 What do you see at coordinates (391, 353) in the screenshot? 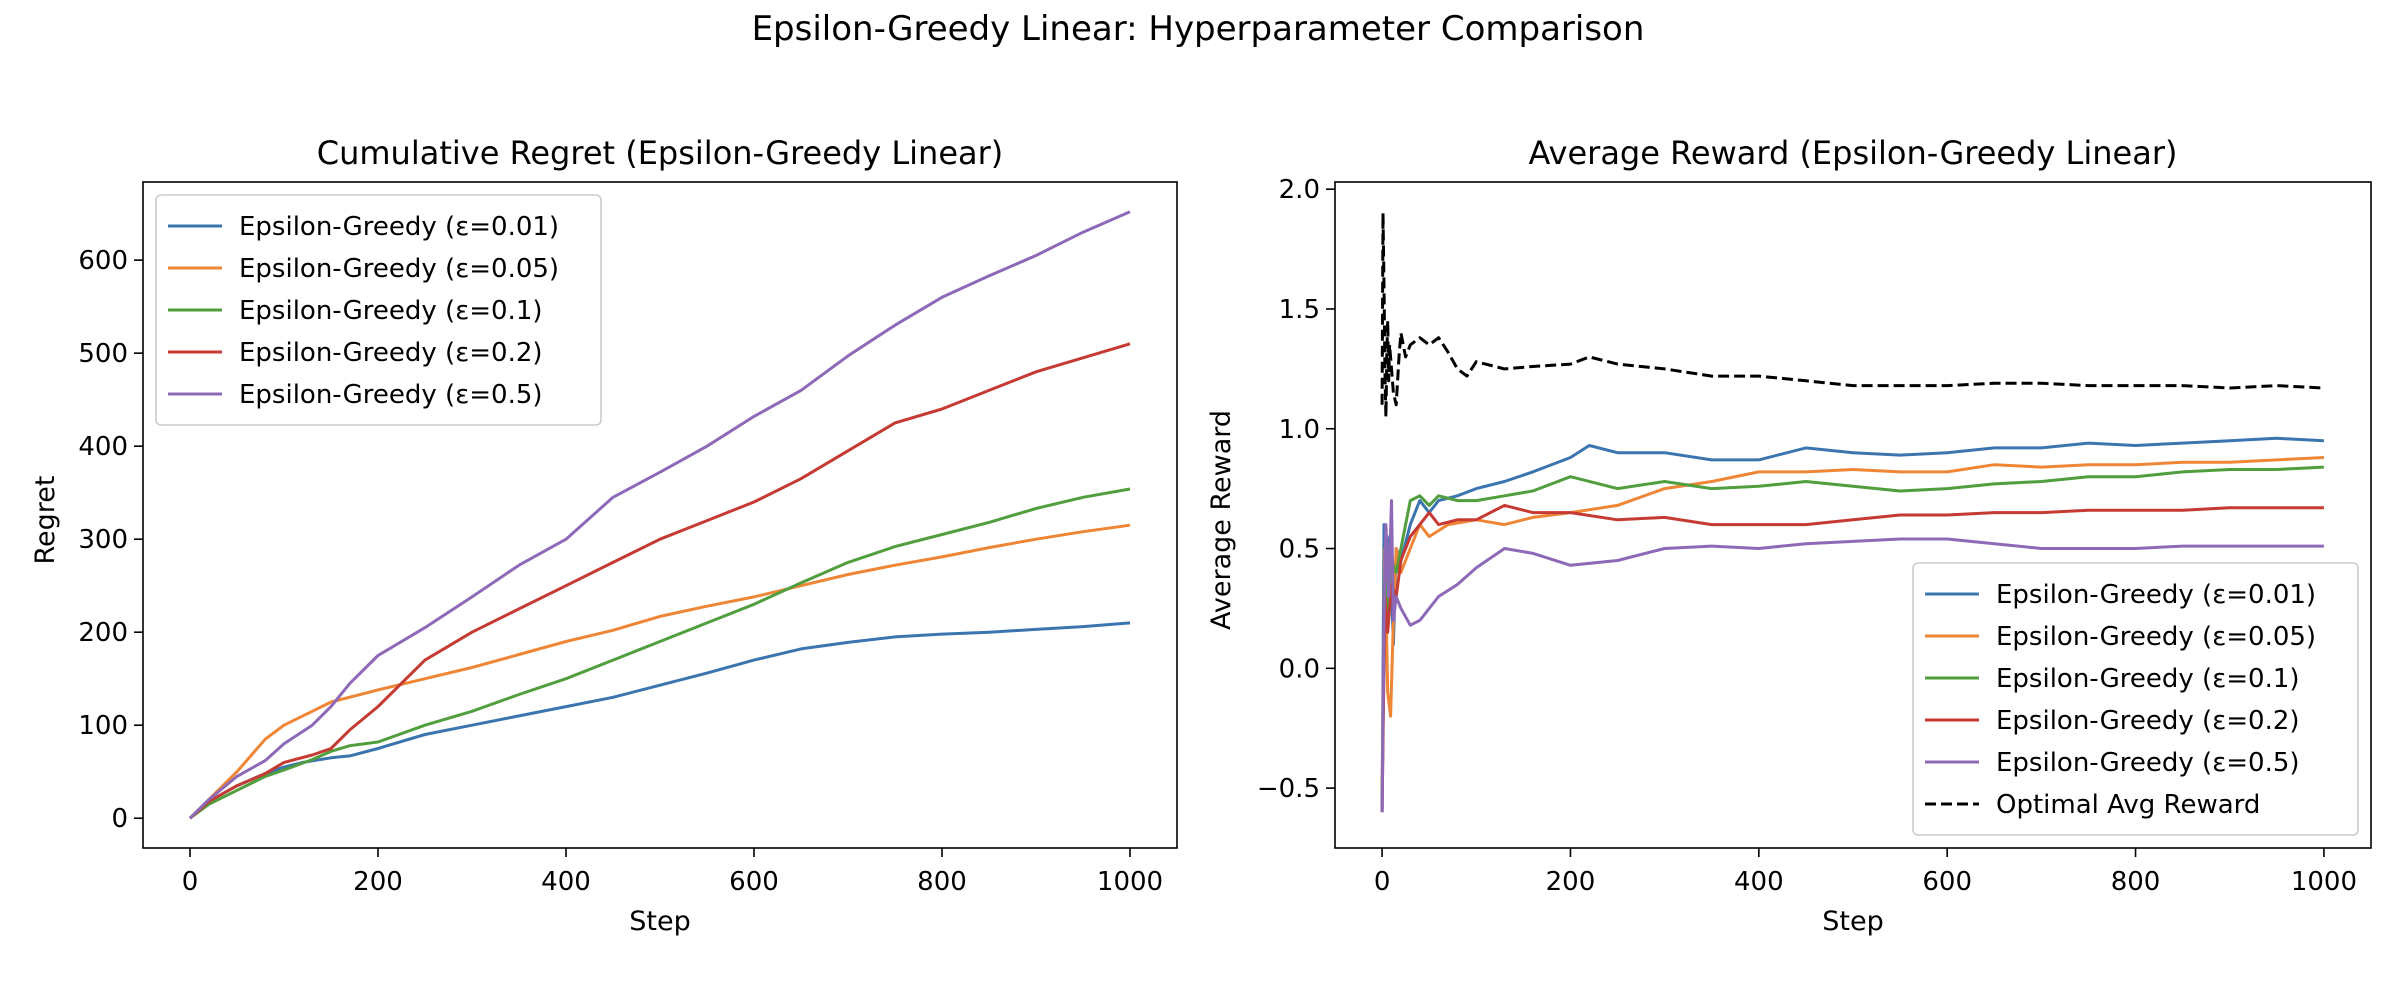
I see `regret-legend-label-3: Epsilon-Greedy (ε=0.2)` at bounding box center [391, 353].